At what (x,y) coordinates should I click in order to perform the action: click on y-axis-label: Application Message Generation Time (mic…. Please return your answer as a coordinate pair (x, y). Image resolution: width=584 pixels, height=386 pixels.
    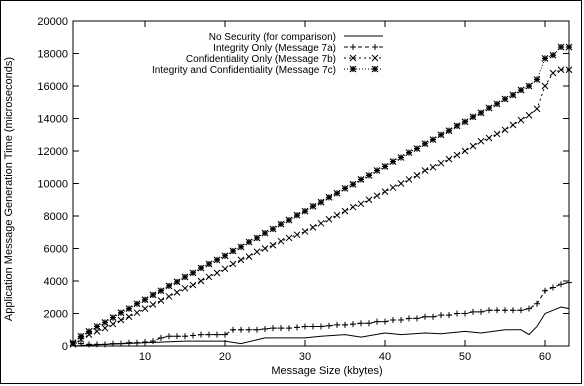
    Looking at the image, I should click on (9, 189).